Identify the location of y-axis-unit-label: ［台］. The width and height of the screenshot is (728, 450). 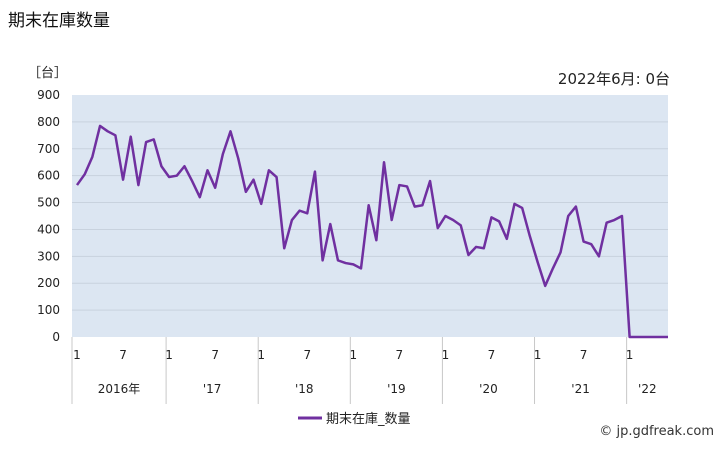
(48, 73).